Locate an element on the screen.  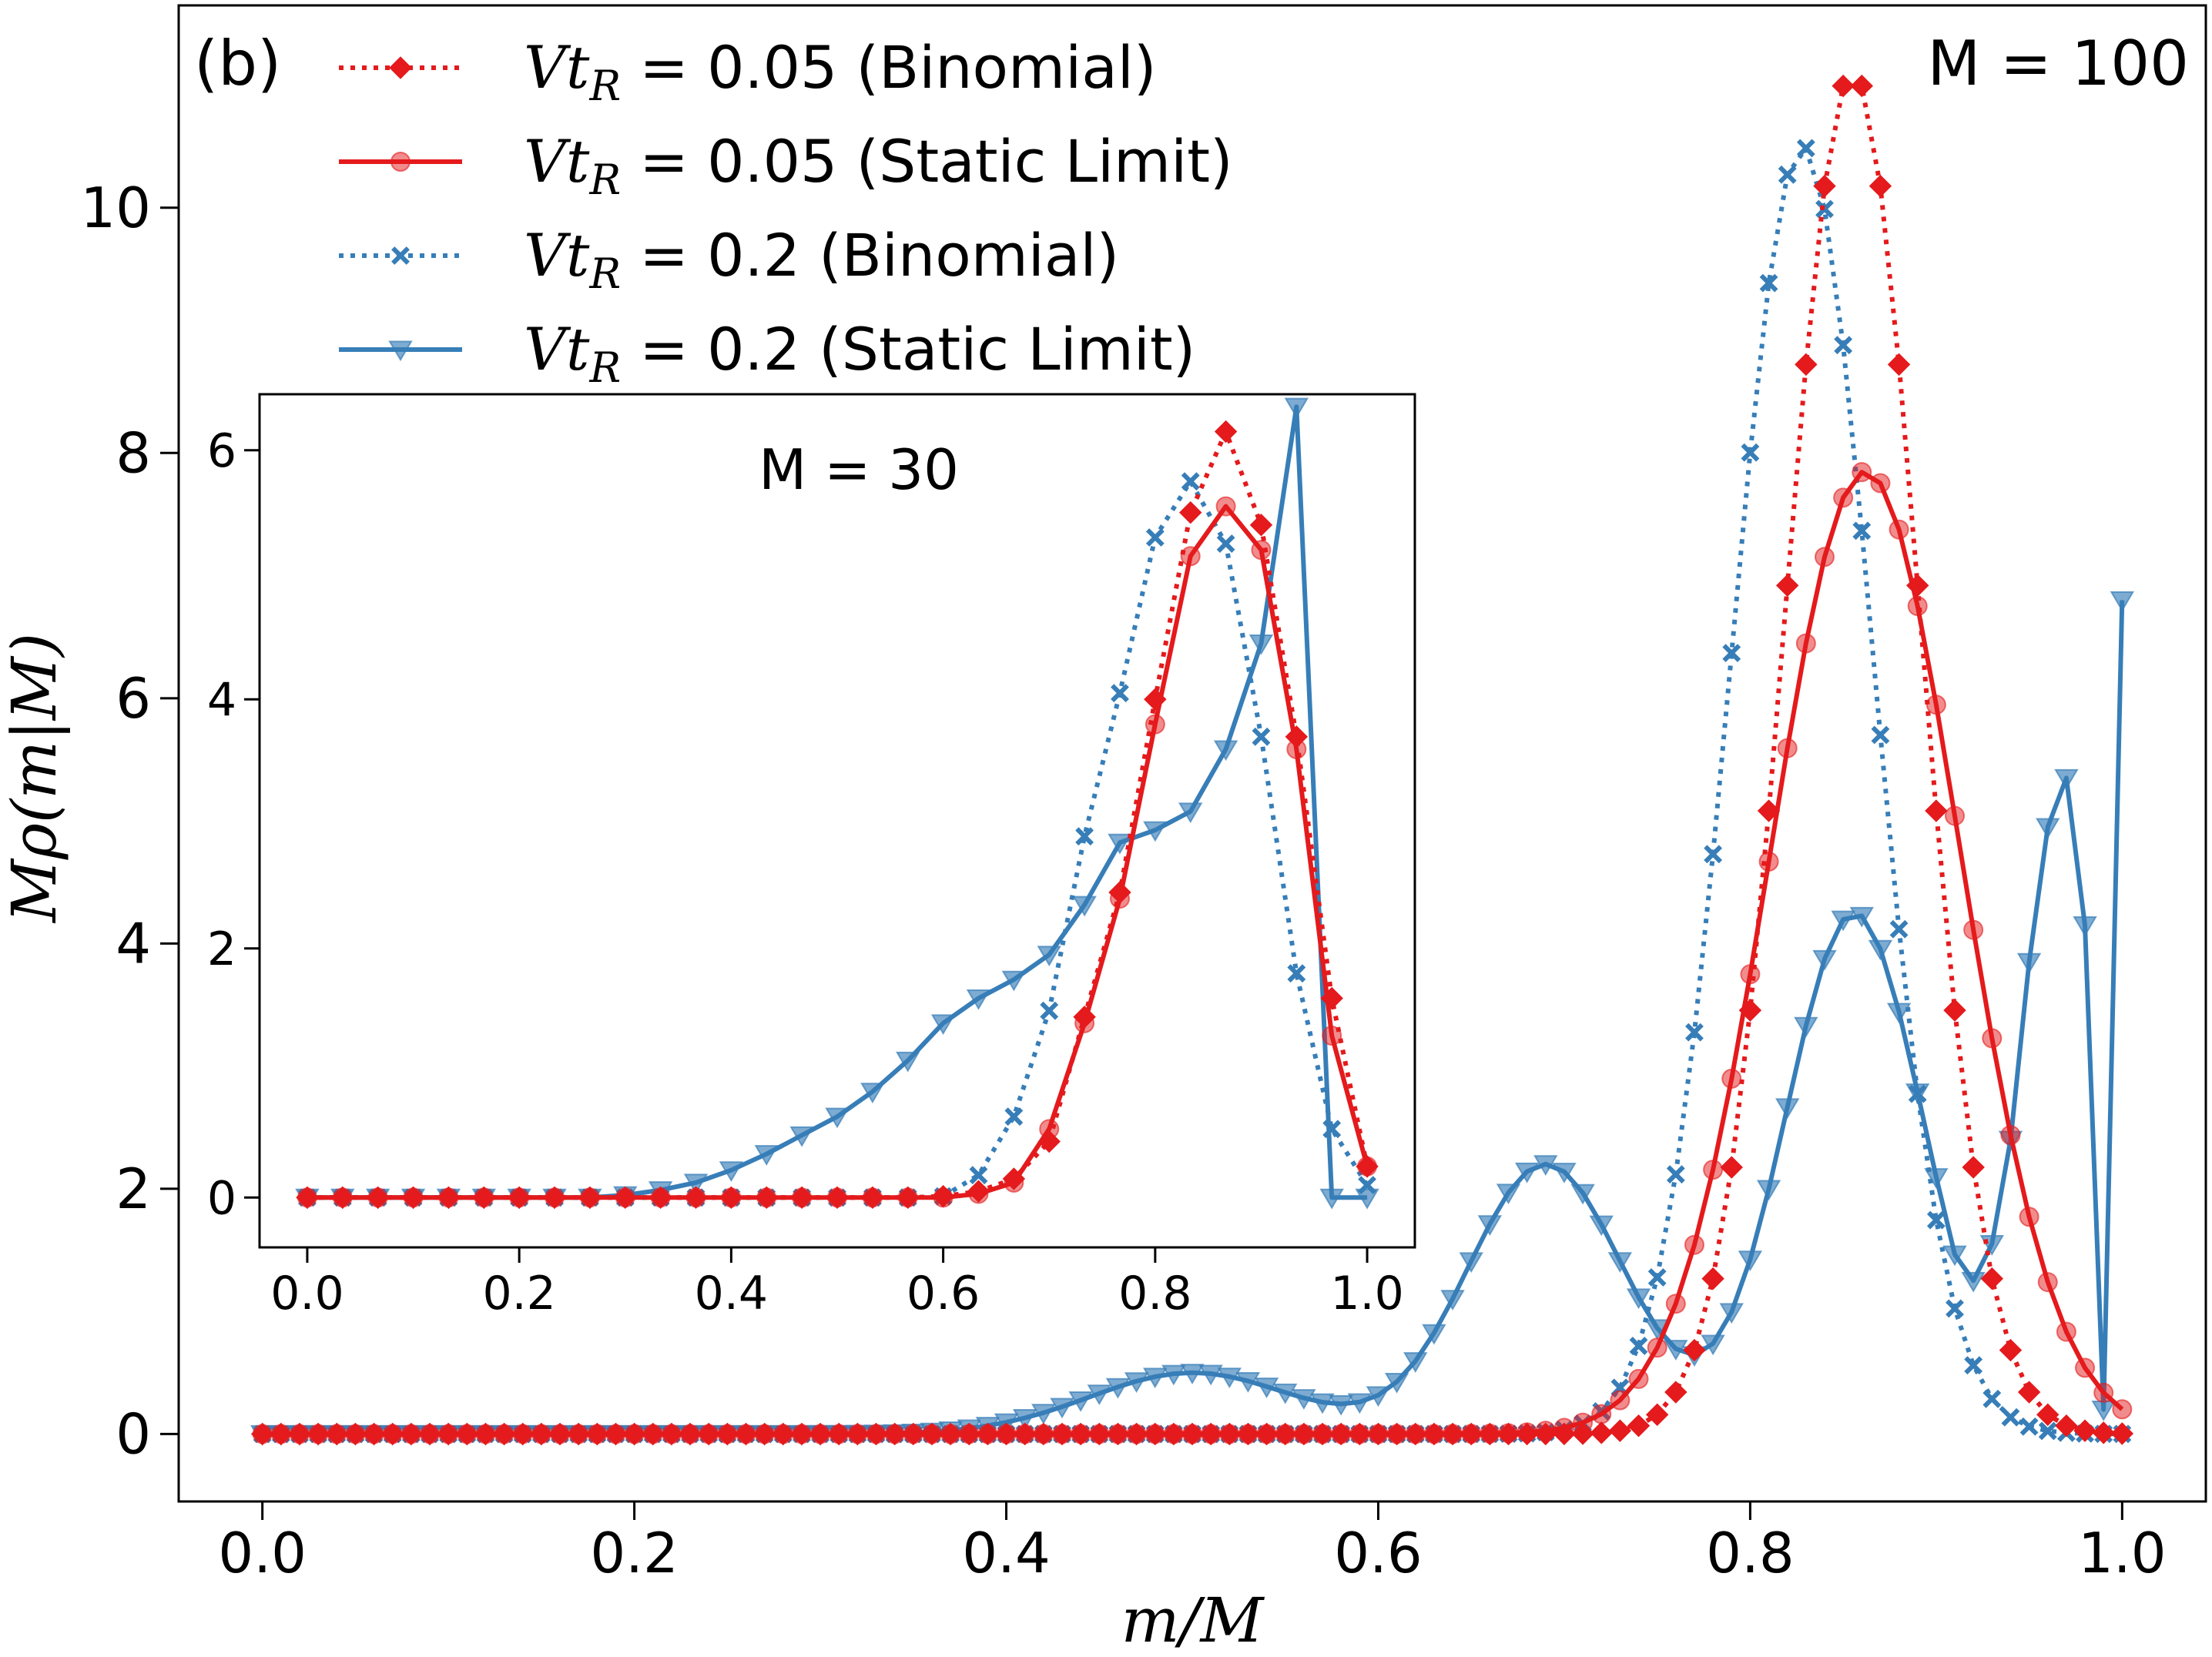
legend-label-2: VtR = 0.2 (Binomial) is located at coordinates (821, 259).